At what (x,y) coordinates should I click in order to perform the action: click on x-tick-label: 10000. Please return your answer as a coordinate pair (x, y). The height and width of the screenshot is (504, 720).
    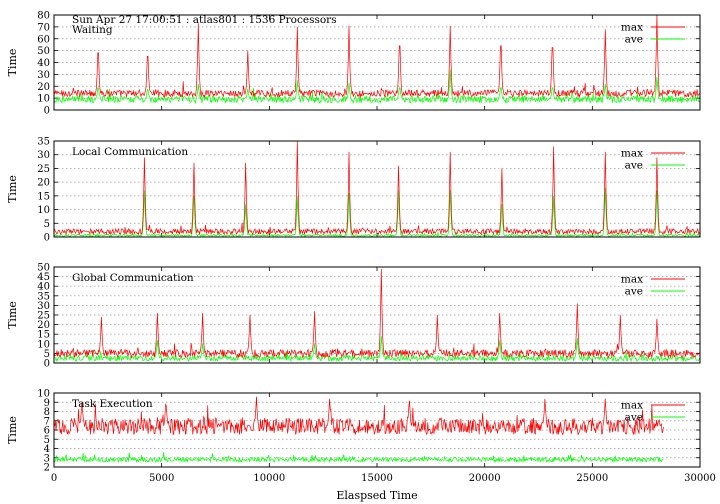
    Looking at the image, I should click on (269, 478).